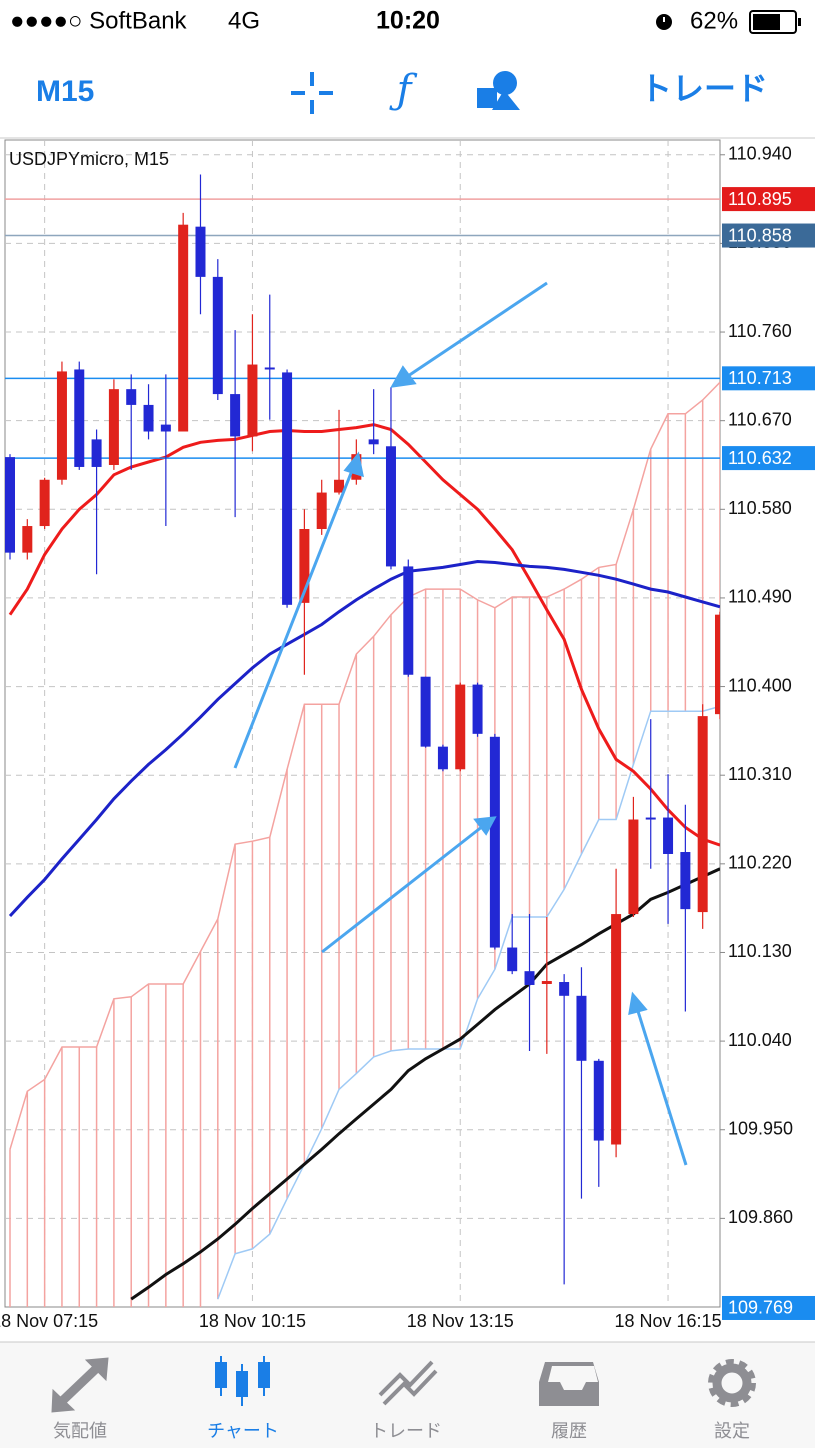  Describe the element at coordinates (49, 1321) in the screenshot. I see `x-tick-label: 18 Nov 07:15` at that location.